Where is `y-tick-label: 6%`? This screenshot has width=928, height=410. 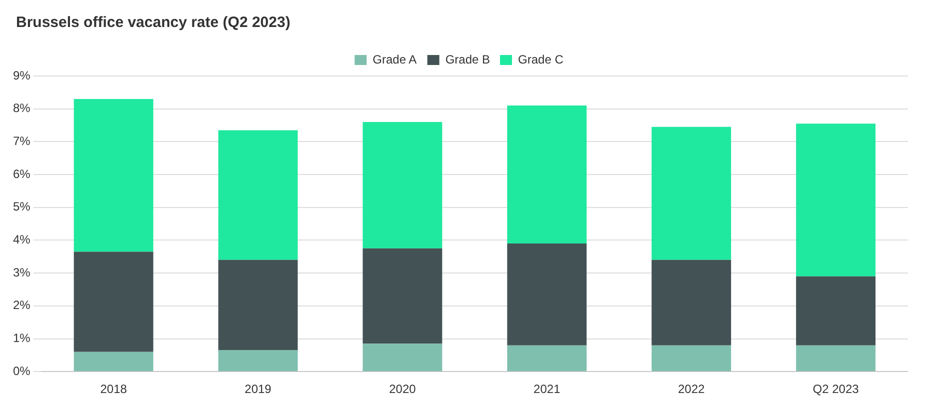 y-tick-label: 6% is located at coordinates (22, 173).